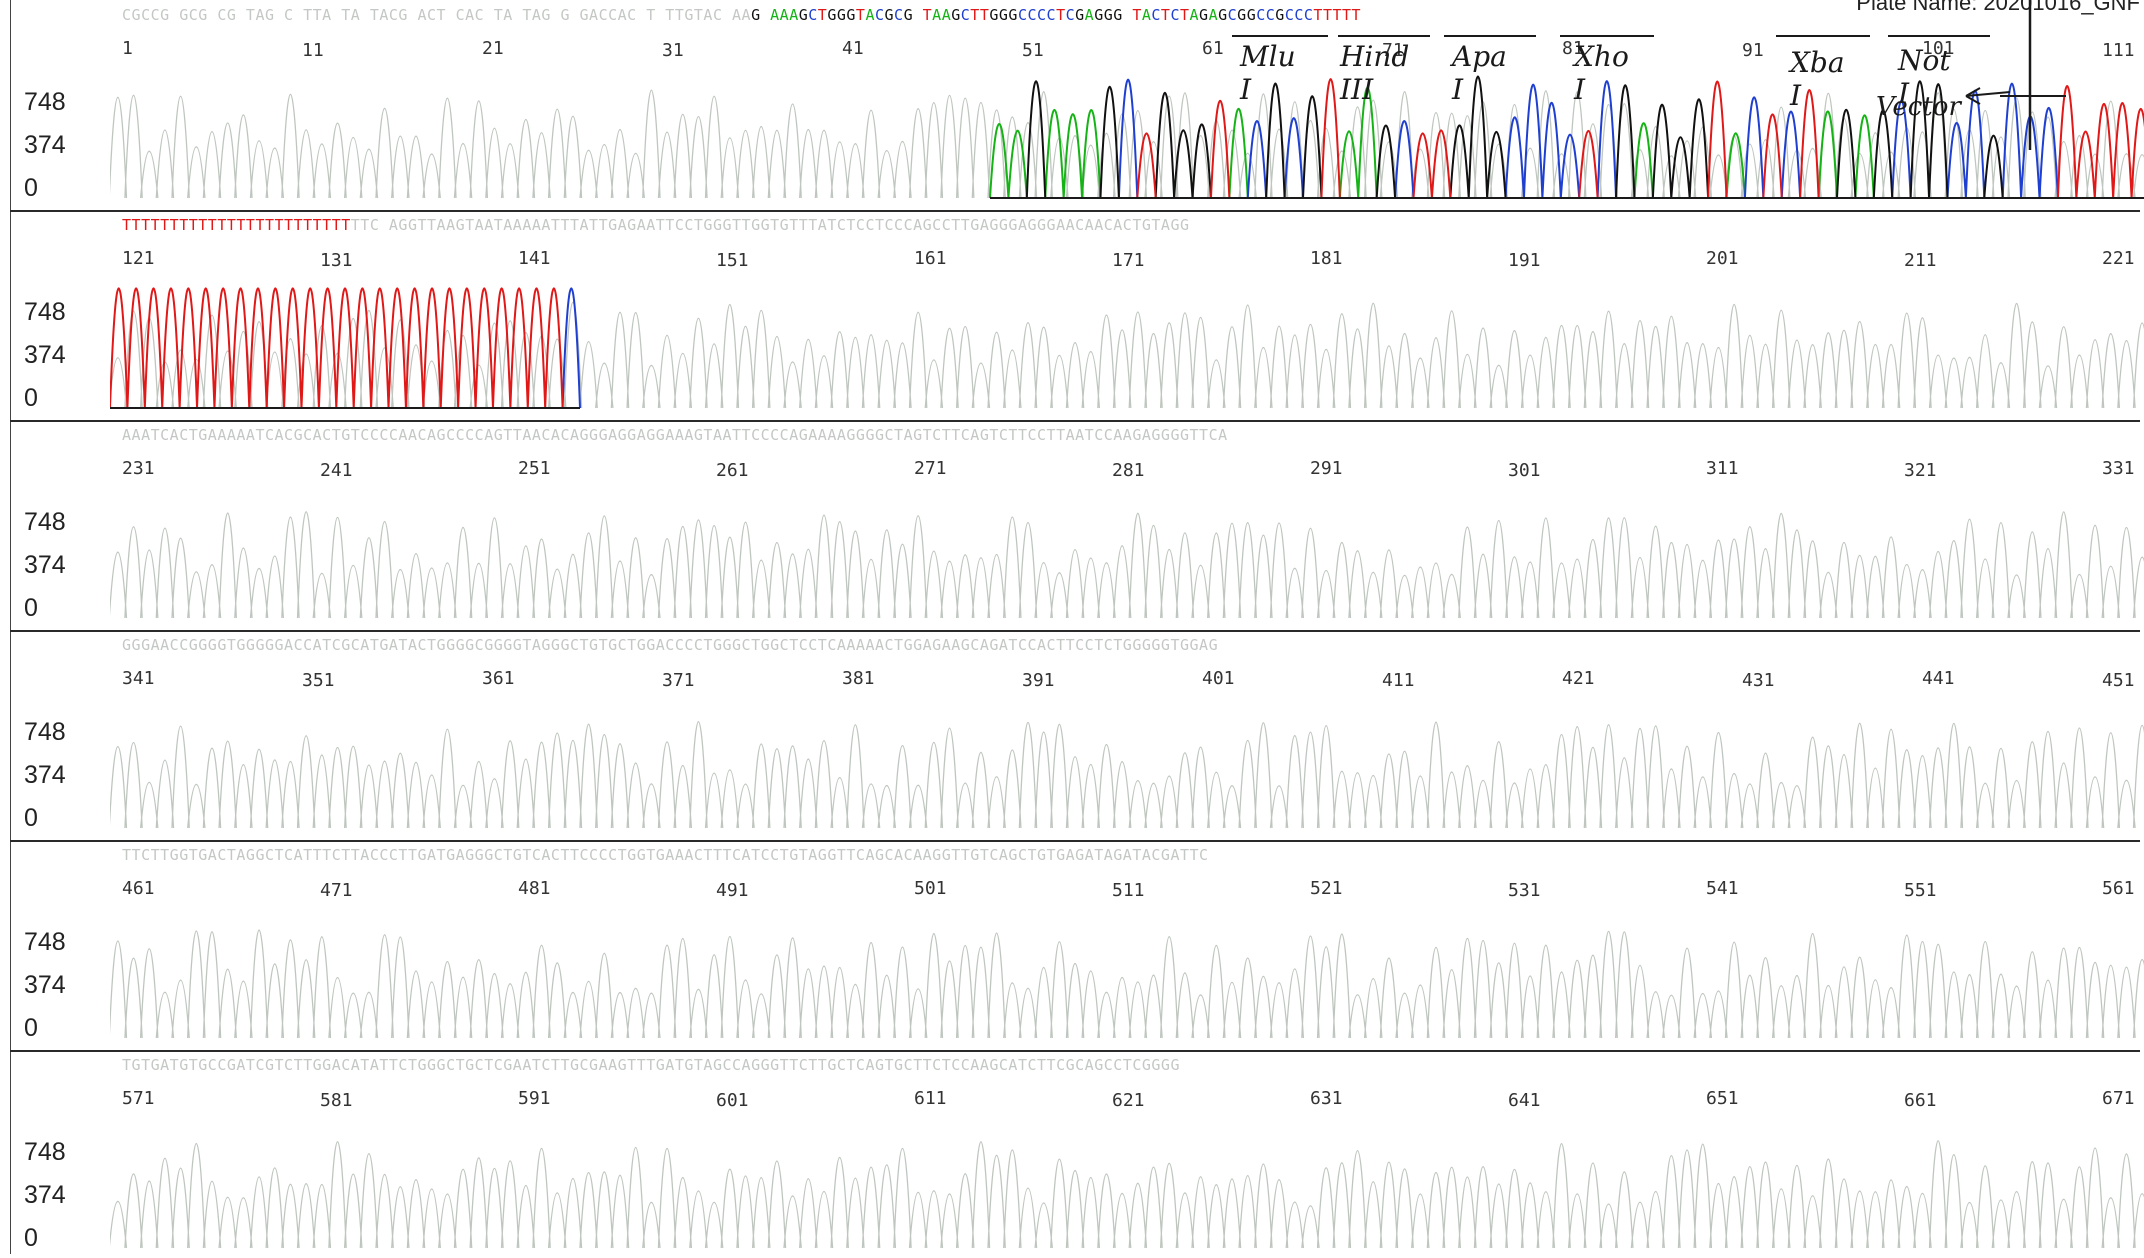 The image size is (2144, 1258). I want to click on site-label: Hind III, so click(1375, 73).